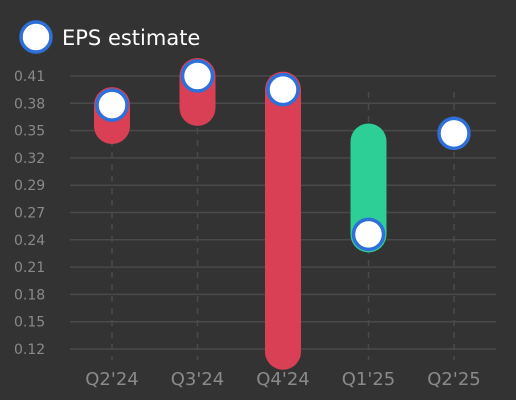  What do you see at coordinates (29, 159) in the screenshot?
I see `y-tick-label: 0.32` at bounding box center [29, 159].